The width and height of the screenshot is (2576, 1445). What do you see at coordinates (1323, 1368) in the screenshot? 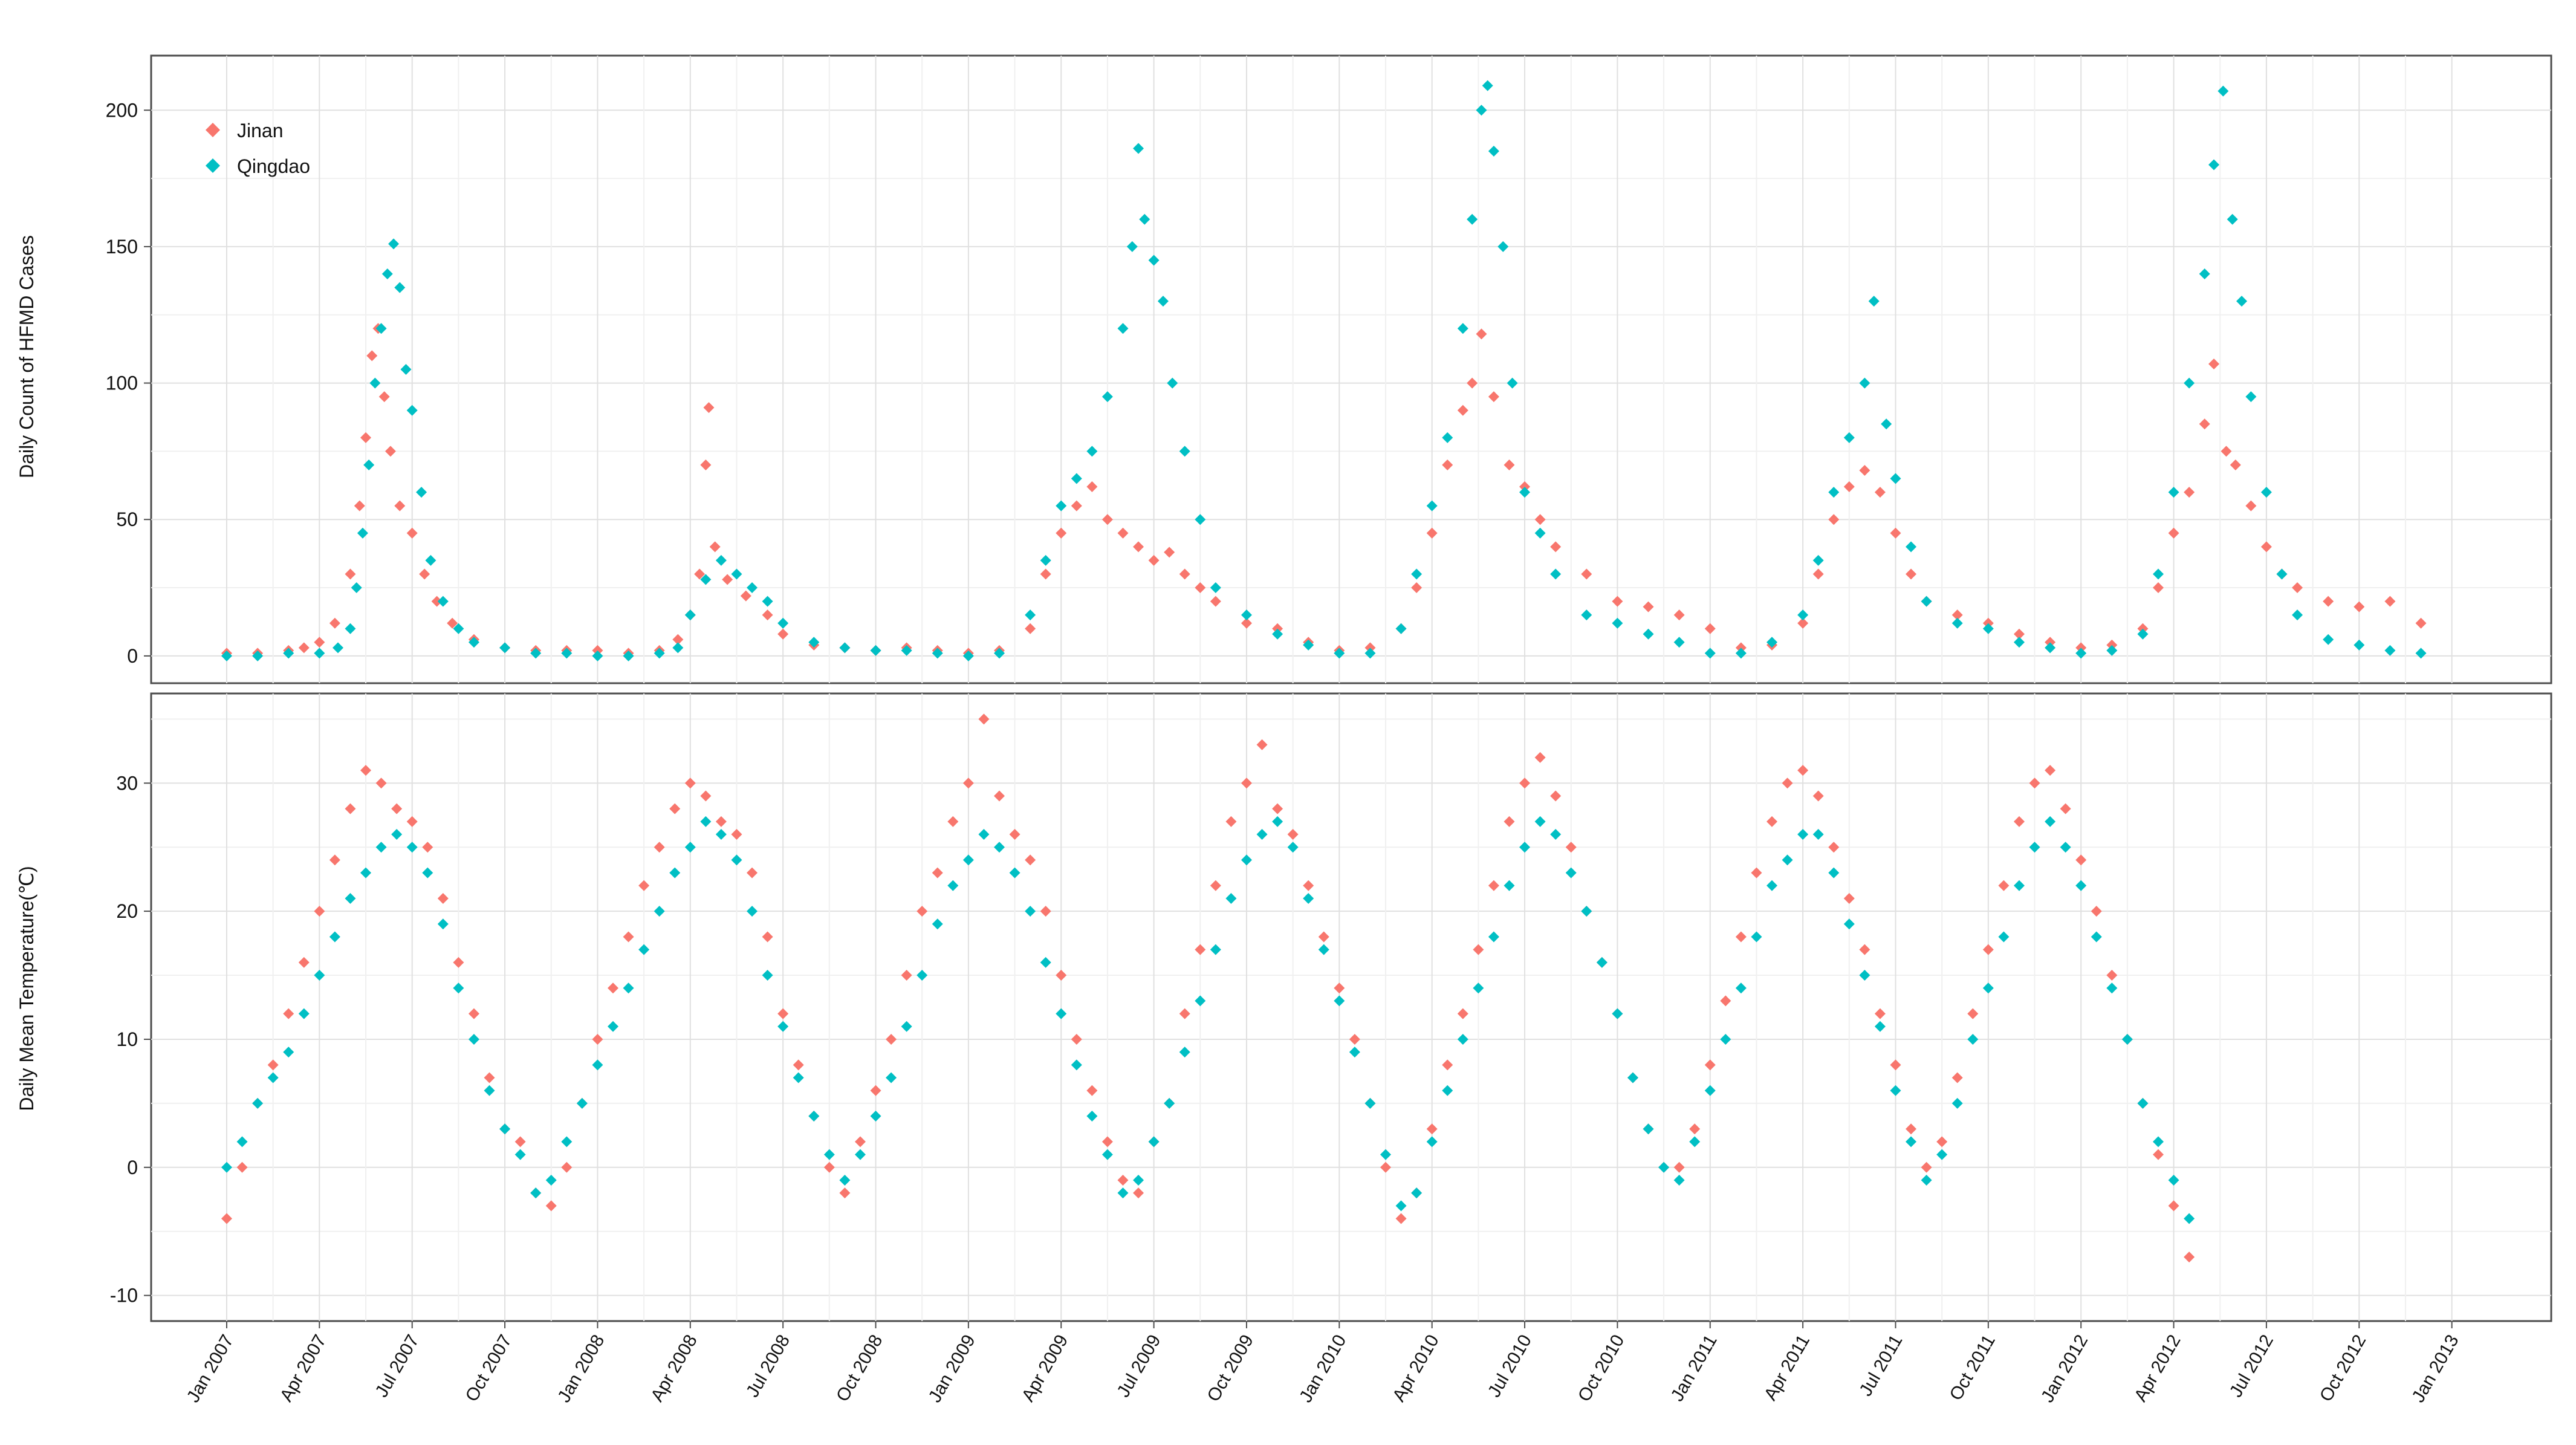
I see `x-tick-label: Jan 2010` at bounding box center [1323, 1368].